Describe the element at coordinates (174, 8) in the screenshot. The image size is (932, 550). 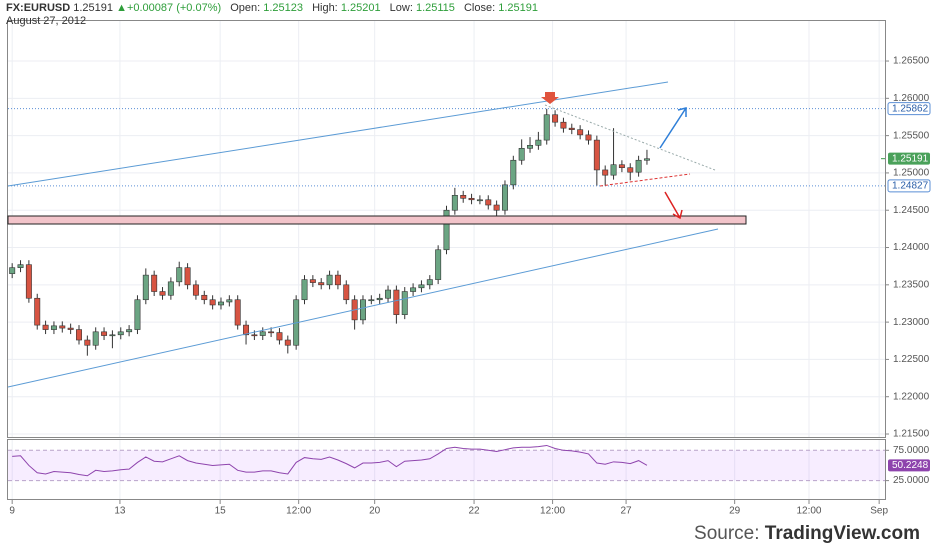
I see `change: +0.00087 (+0.07%)` at that location.